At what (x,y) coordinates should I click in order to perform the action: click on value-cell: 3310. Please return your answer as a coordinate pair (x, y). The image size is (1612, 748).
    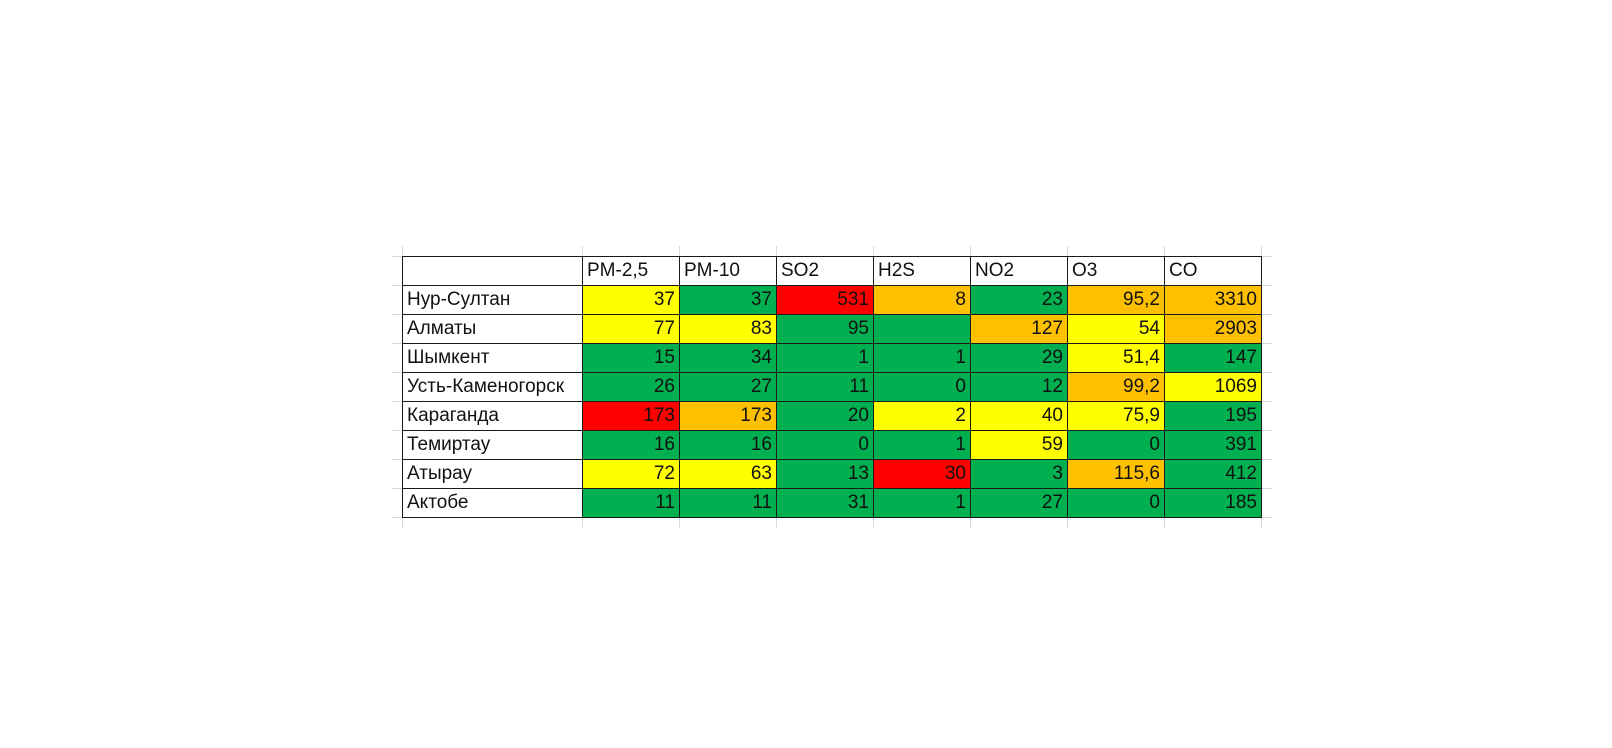
    Looking at the image, I should click on (1213, 300).